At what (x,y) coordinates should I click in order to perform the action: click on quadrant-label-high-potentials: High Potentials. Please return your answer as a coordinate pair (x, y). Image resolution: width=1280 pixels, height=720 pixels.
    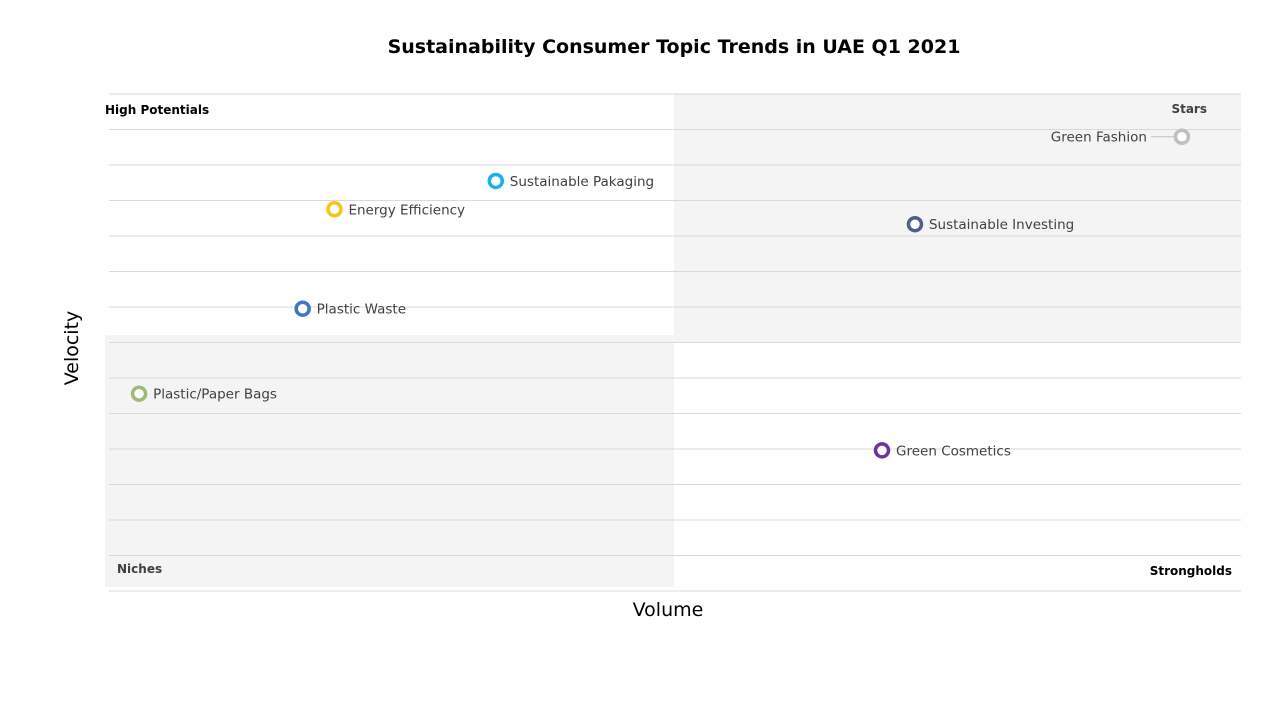
    Looking at the image, I should click on (157, 110).